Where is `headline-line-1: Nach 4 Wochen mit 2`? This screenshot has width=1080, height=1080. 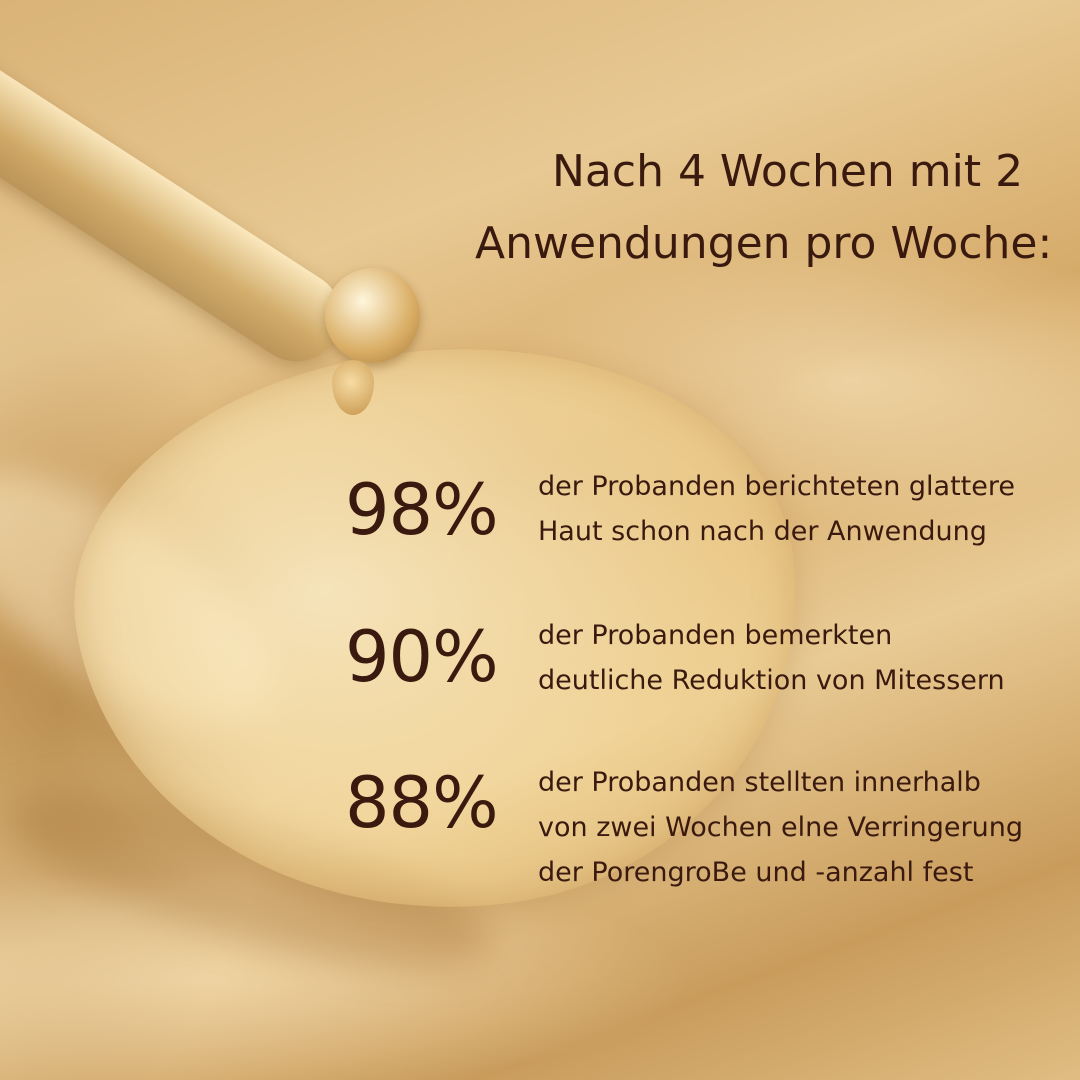 headline-line-1: Nach 4 Wochen mit 2 is located at coordinates (788, 171).